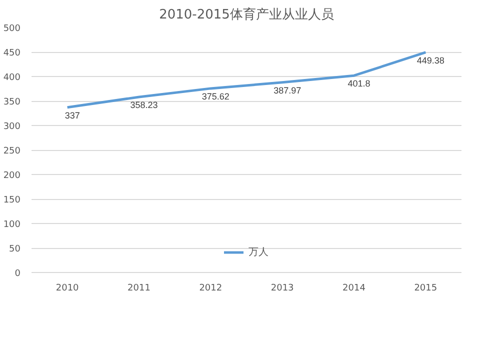 Image resolution: width=500 pixels, height=362 pixels. What do you see at coordinates (288, 90) in the screenshot?
I see `data-label: 387.97` at bounding box center [288, 90].